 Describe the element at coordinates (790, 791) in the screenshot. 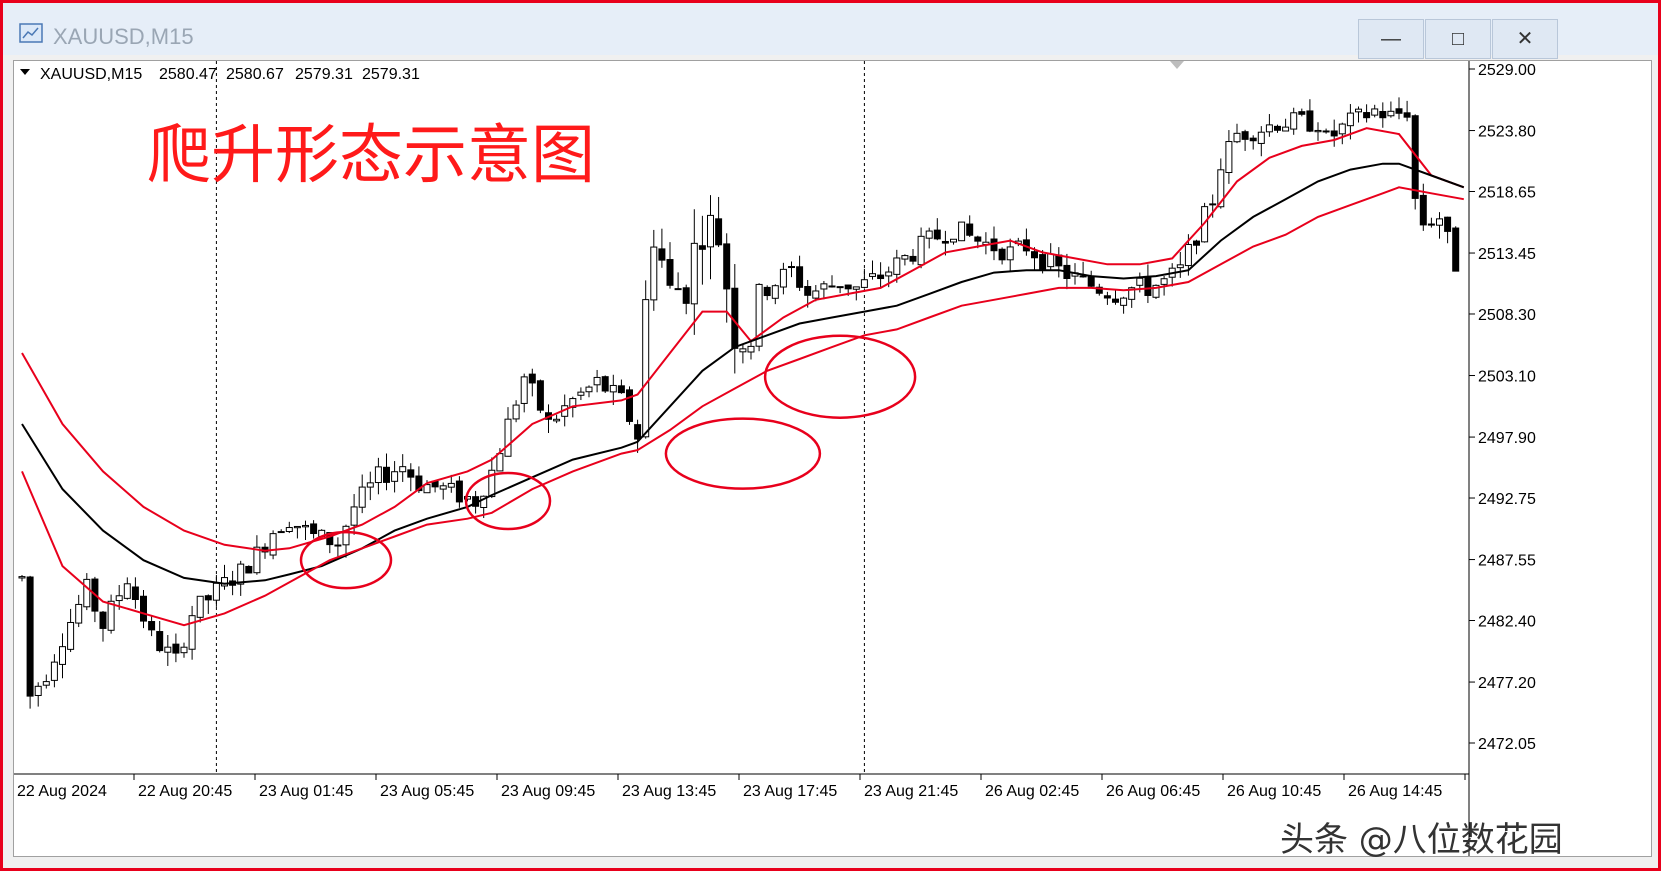

I see `x-tick-label: 23 Aug 17:45` at that location.